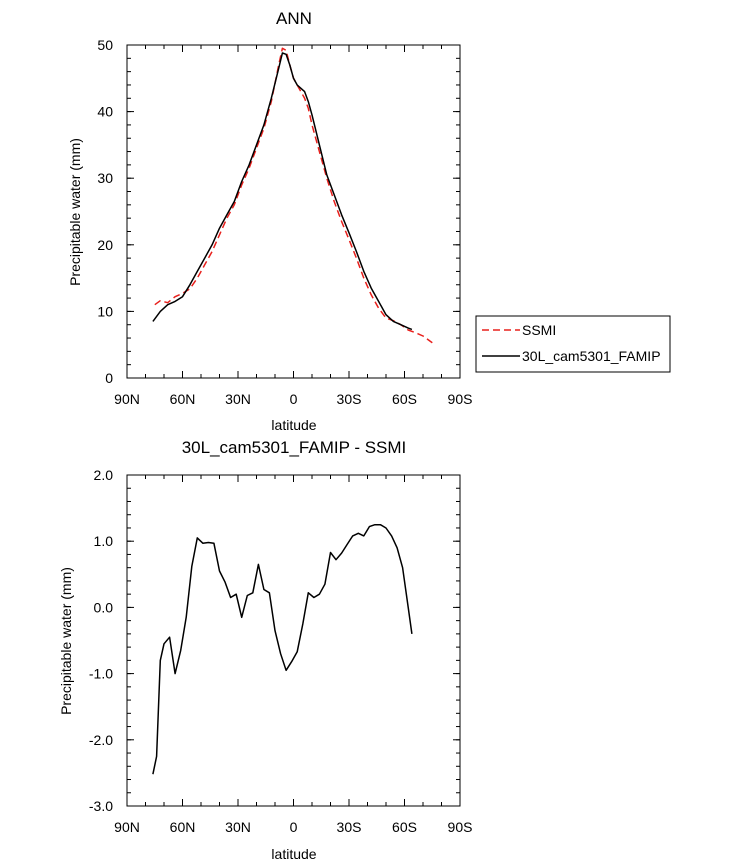  I want to click on top-x-tick-label: 60N, so click(183, 399).